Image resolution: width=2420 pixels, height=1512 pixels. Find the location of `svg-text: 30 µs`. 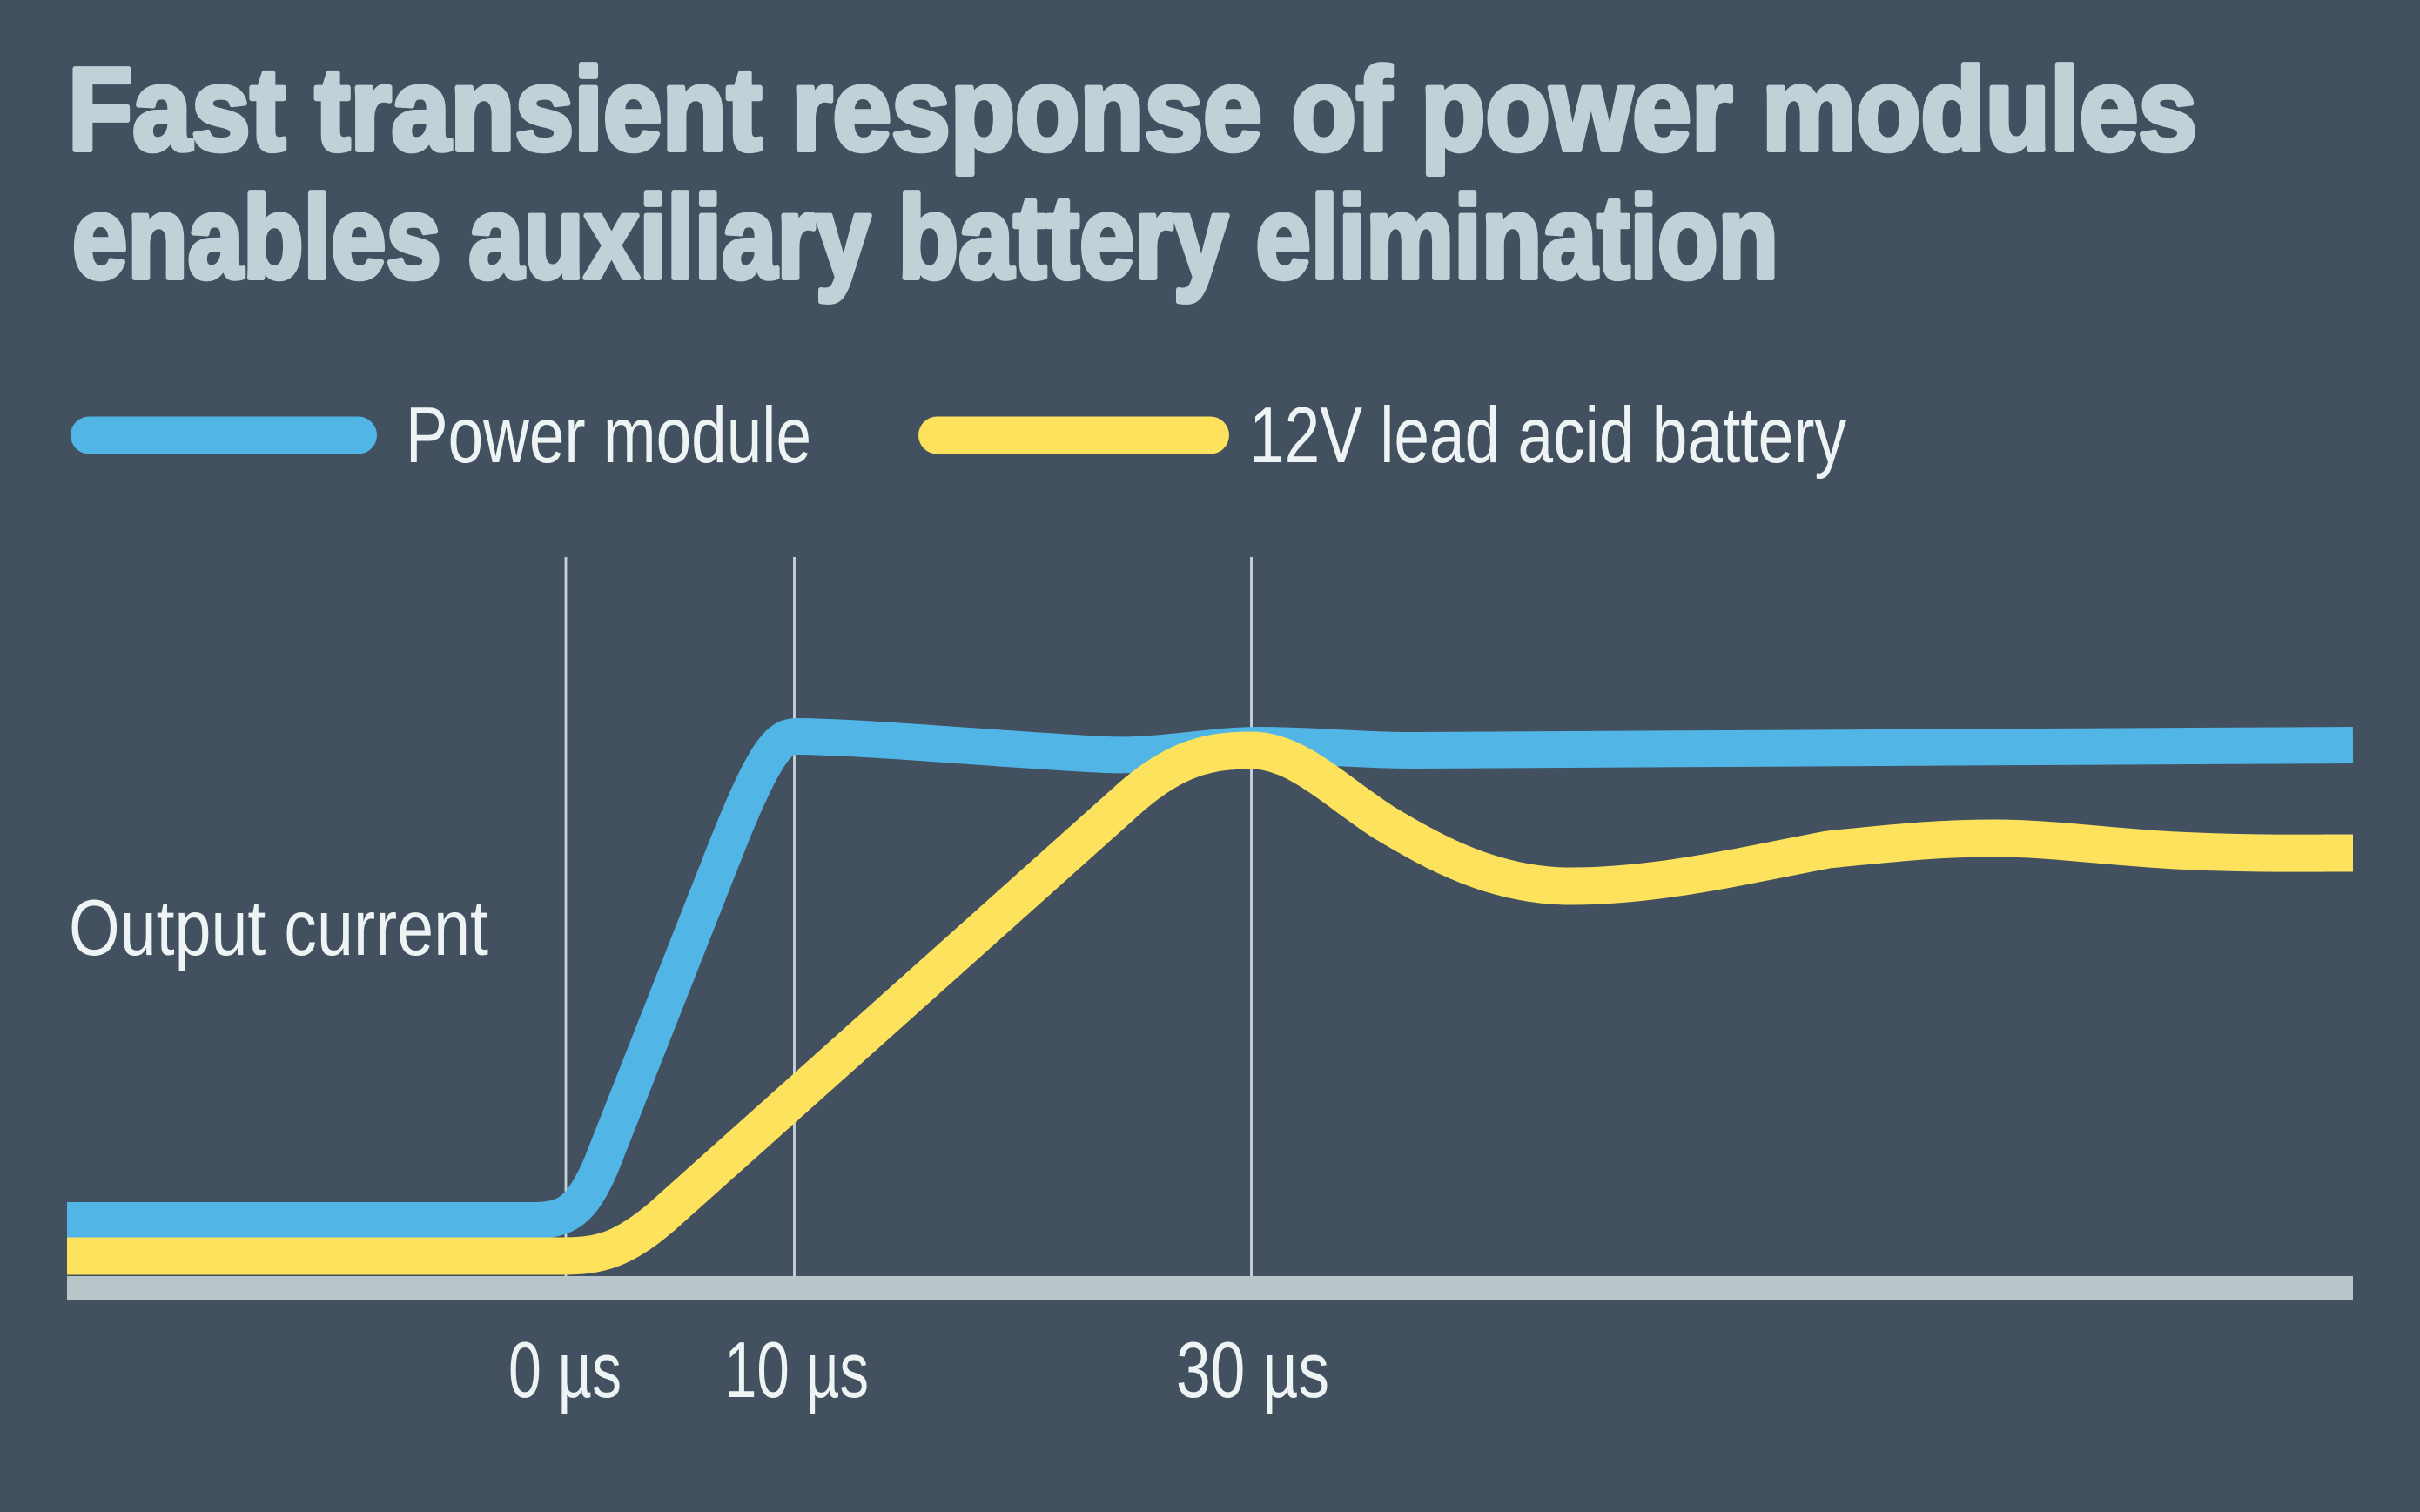

svg-text: 30 µs is located at coordinates (1252, 1371).